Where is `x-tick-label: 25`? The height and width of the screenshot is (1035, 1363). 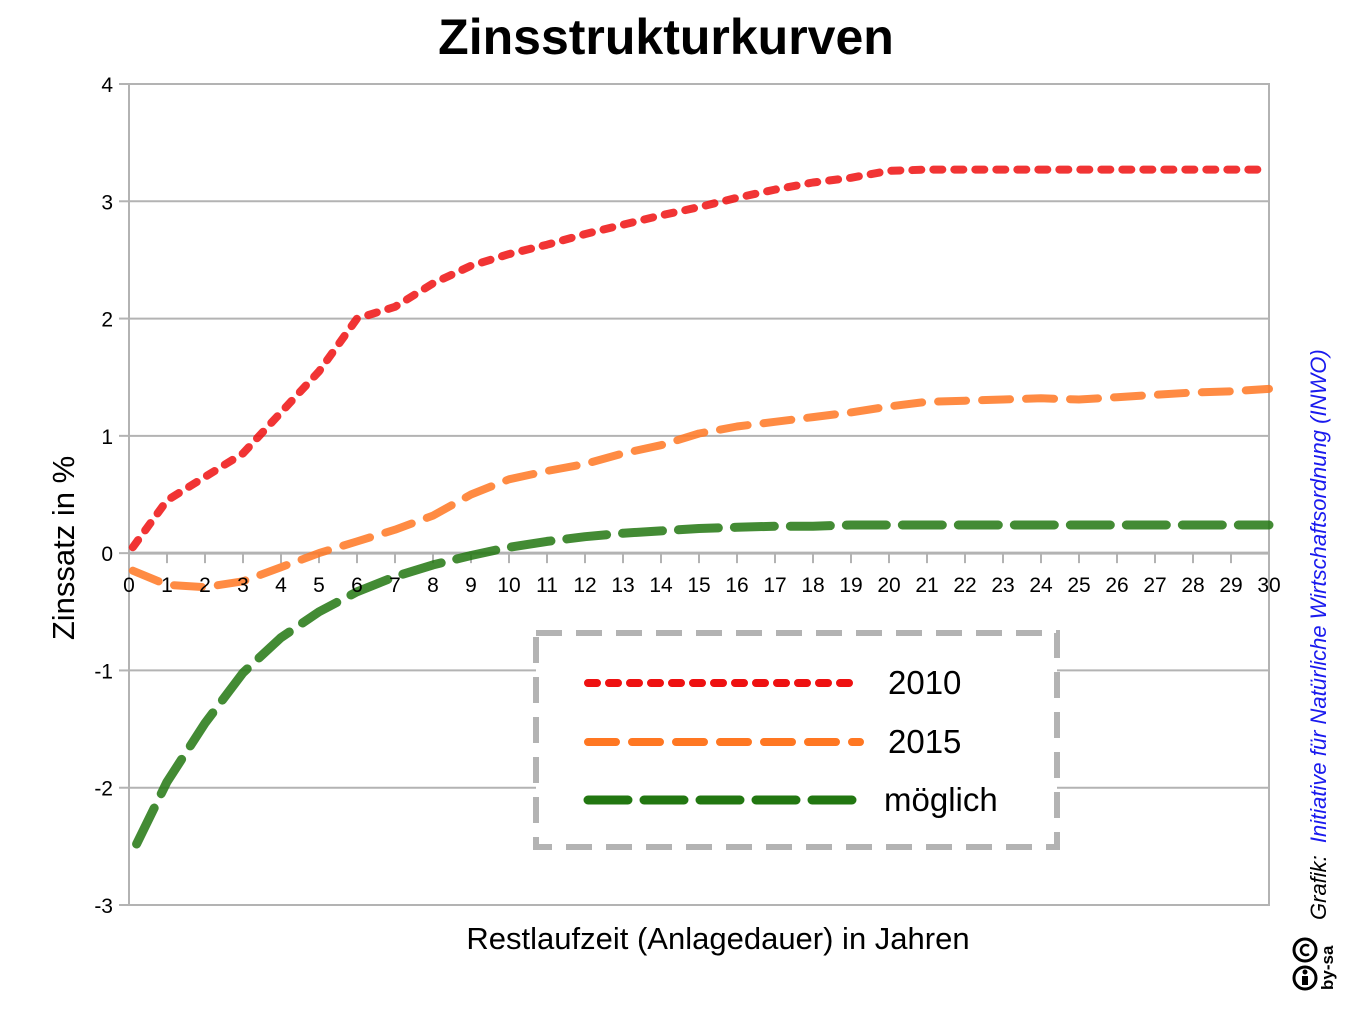 x-tick-label: 25 is located at coordinates (1078, 585).